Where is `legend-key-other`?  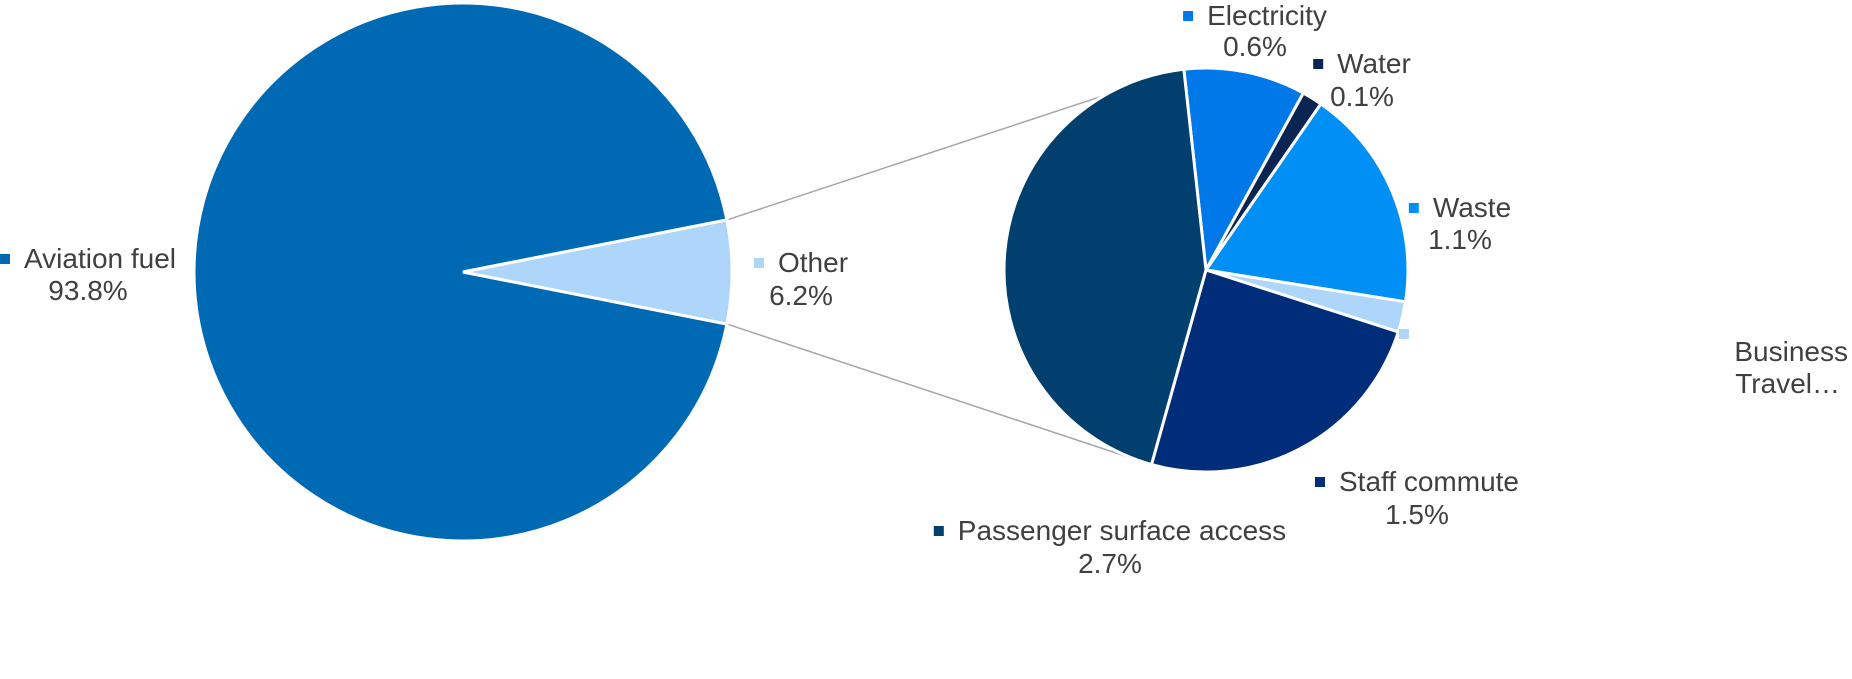 legend-key-other is located at coordinates (758, 263).